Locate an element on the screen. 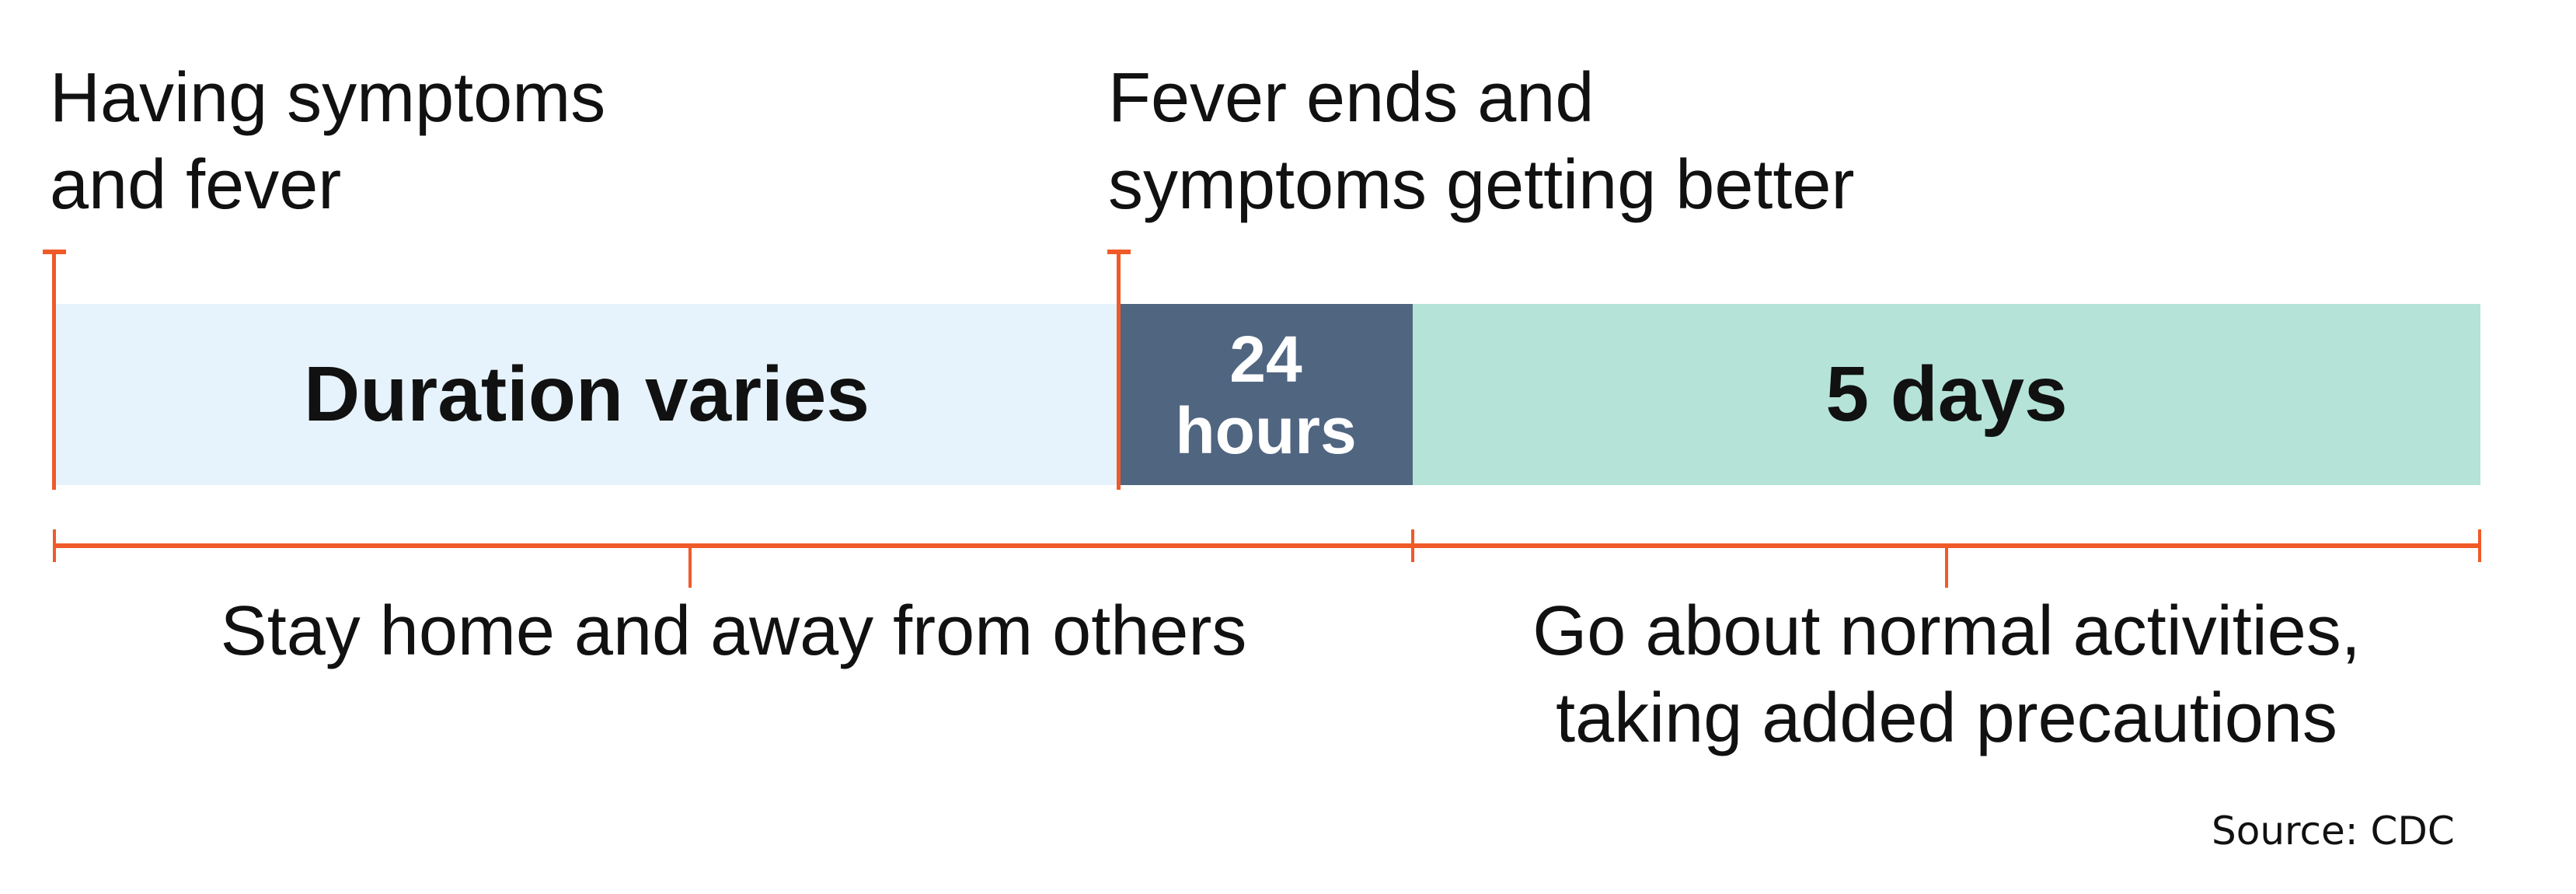  milestone-marker-fever-end is located at coordinates (1119, 371).